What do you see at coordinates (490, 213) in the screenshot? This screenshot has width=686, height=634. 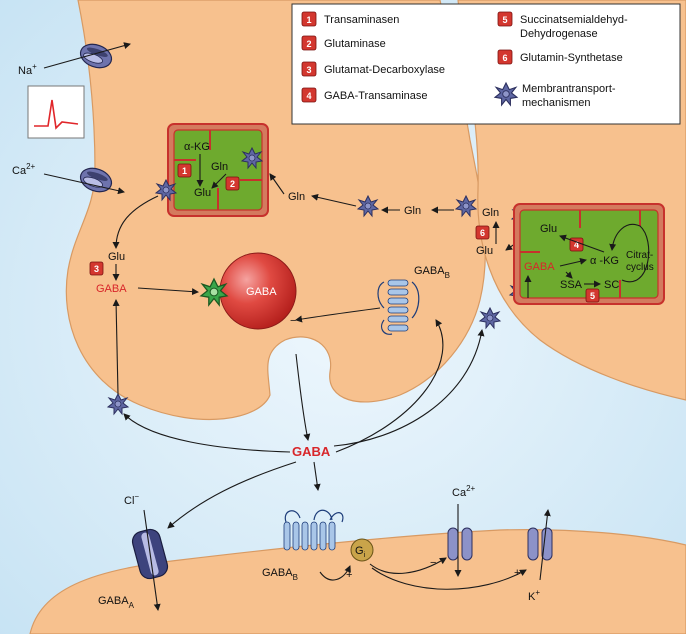 I see `glia-gln: Gln` at bounding box center [490, 213].